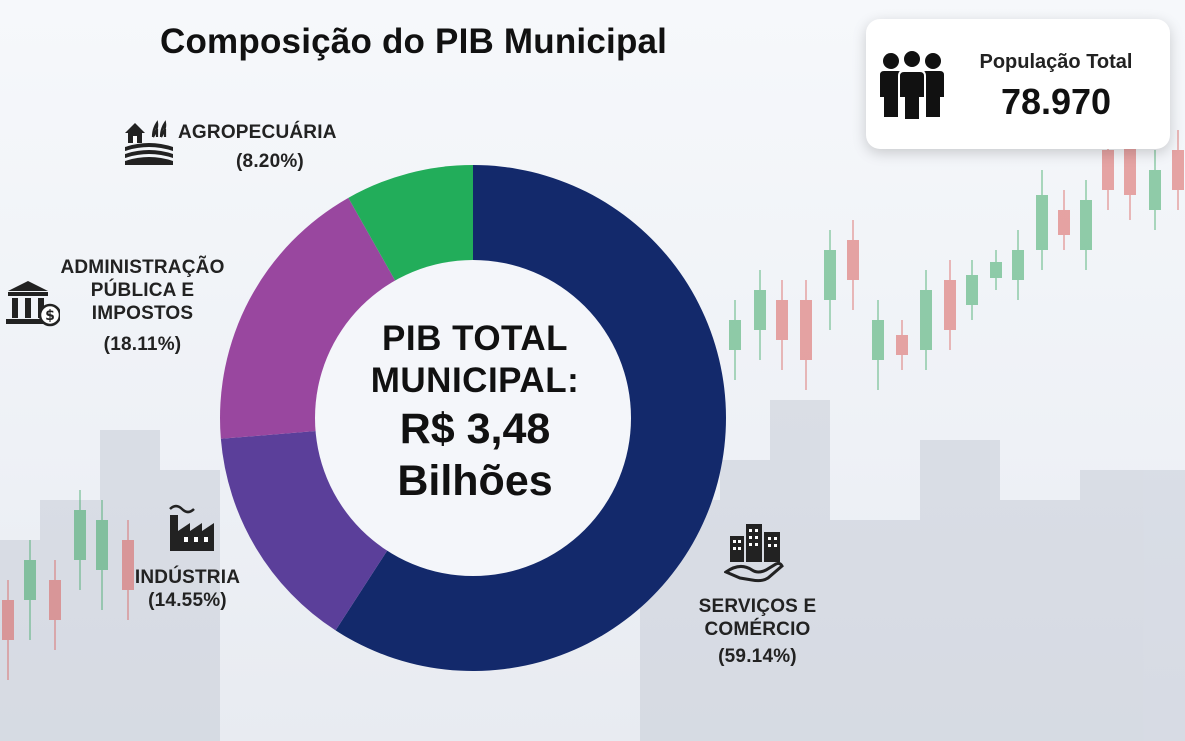 This screenshot has height=741, width=1185. I want to click on label-administracao-line-2: PÚBLICA E, so click(142, 290).